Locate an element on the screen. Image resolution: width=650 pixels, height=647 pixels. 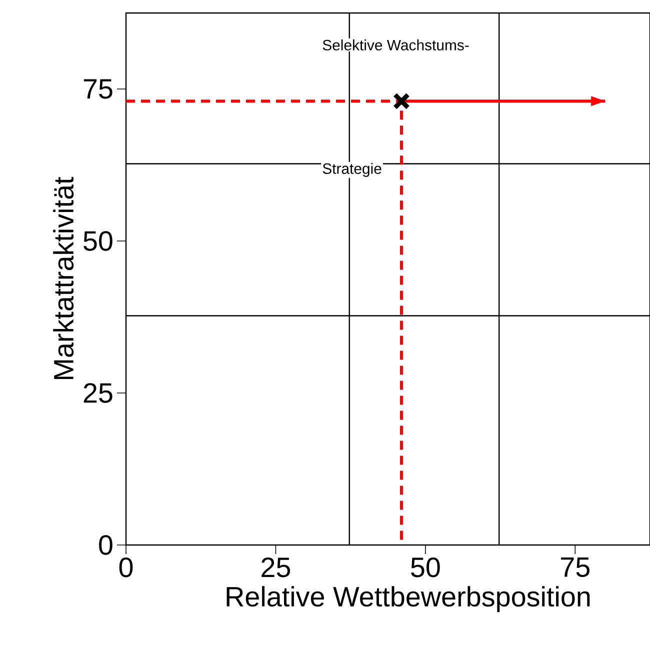
y-tick-label: 50 is located at coordinates (98, 241).